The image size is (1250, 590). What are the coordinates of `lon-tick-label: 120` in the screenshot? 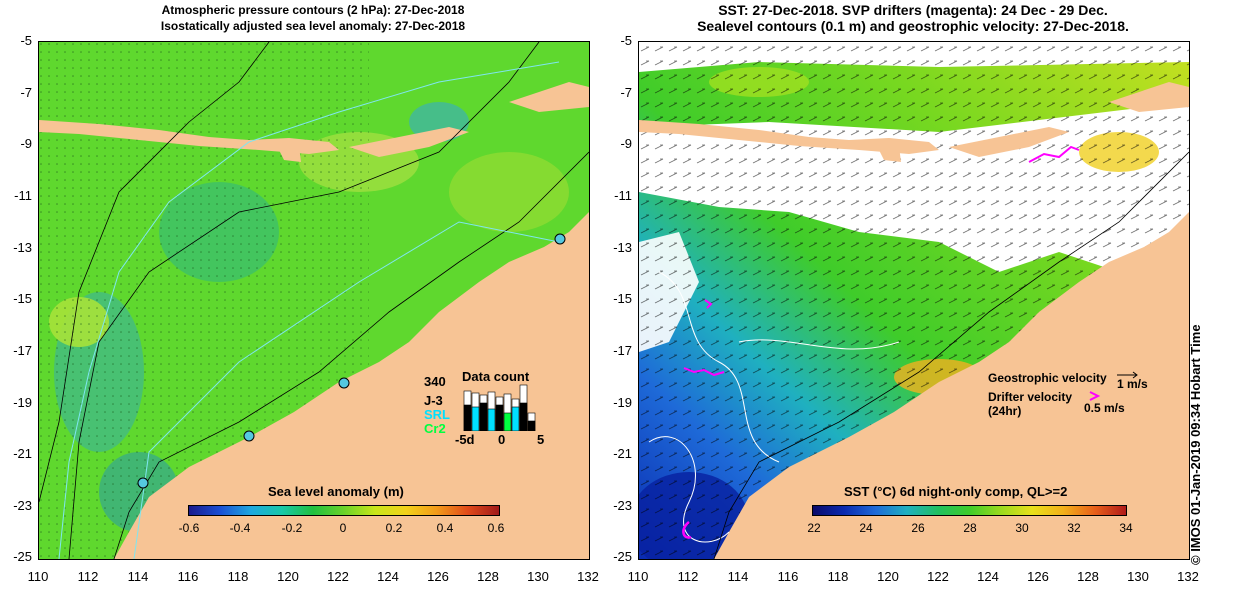 It's located at (888, 576).